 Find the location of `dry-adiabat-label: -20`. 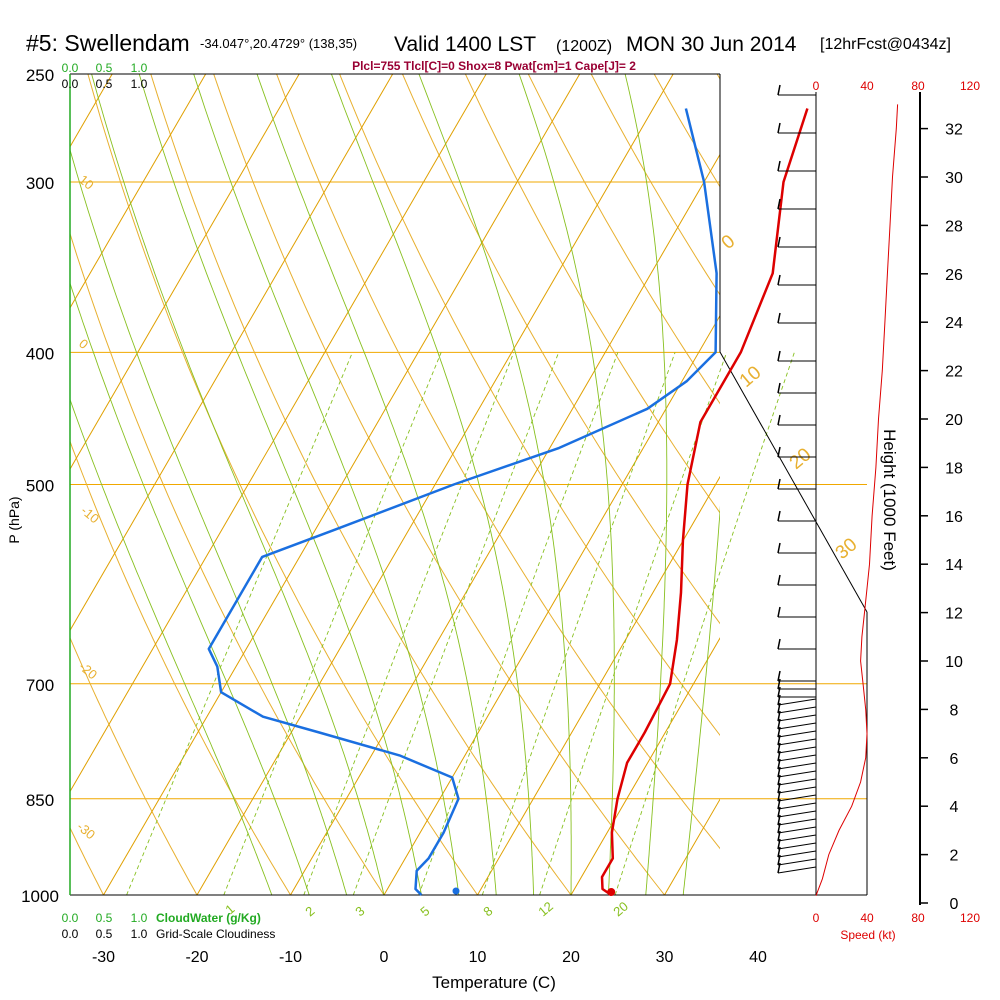

dry-adiabat-label: -20 is located at coordinates (88, 671).